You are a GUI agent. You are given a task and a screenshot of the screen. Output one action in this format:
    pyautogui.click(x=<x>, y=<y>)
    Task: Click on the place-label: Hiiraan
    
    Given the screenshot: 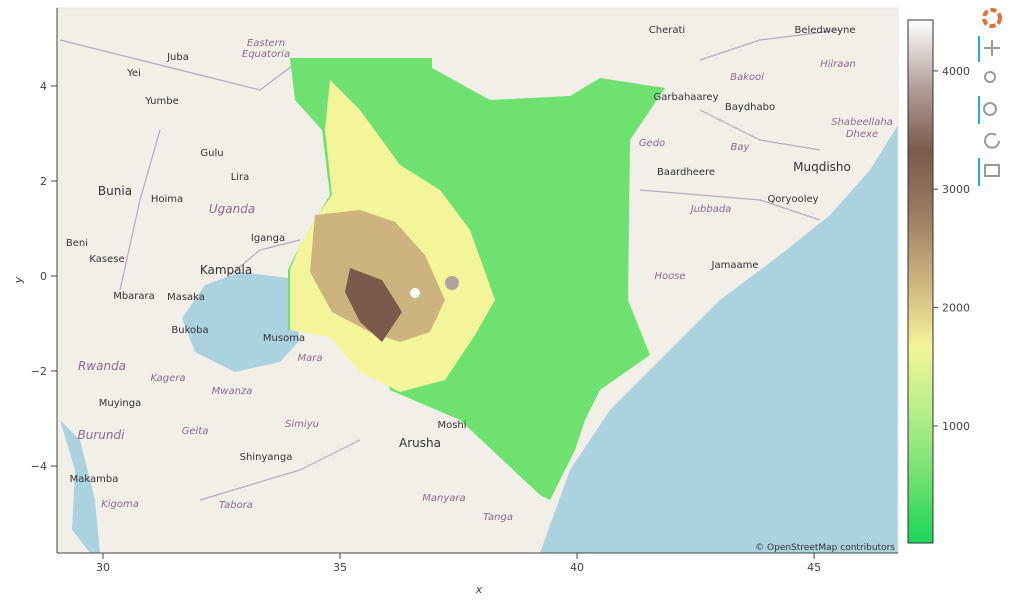 What is the action you would take?
    pyautogui.click(x=838, y=64)
    